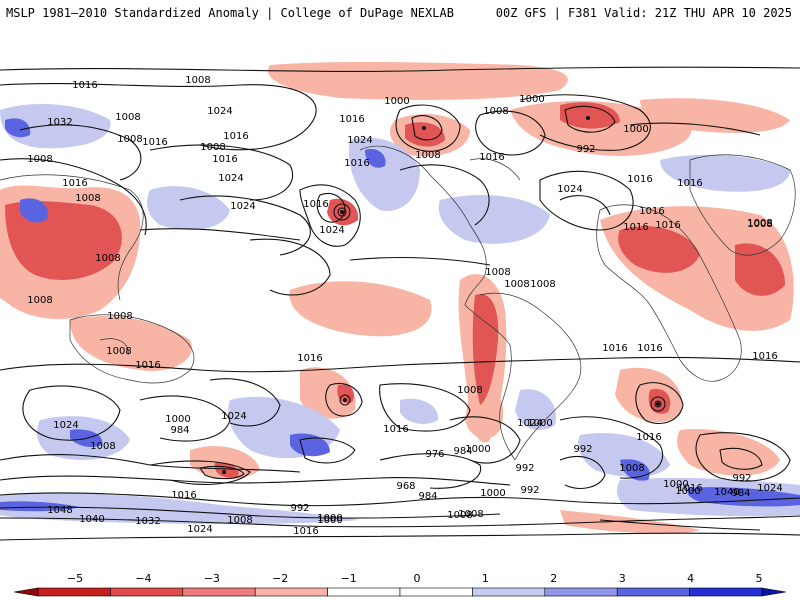 The image size is (800, 600). Describe the element at coordinates (91, 519) in the screenshot. I see `isobar-label: 1040` at that location.